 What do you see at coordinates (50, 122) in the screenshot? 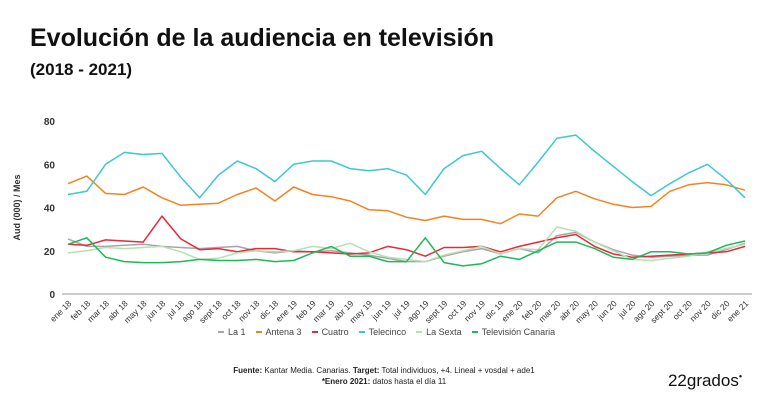
I see `y-tick-label: 80` at bounding box center [50, 122].